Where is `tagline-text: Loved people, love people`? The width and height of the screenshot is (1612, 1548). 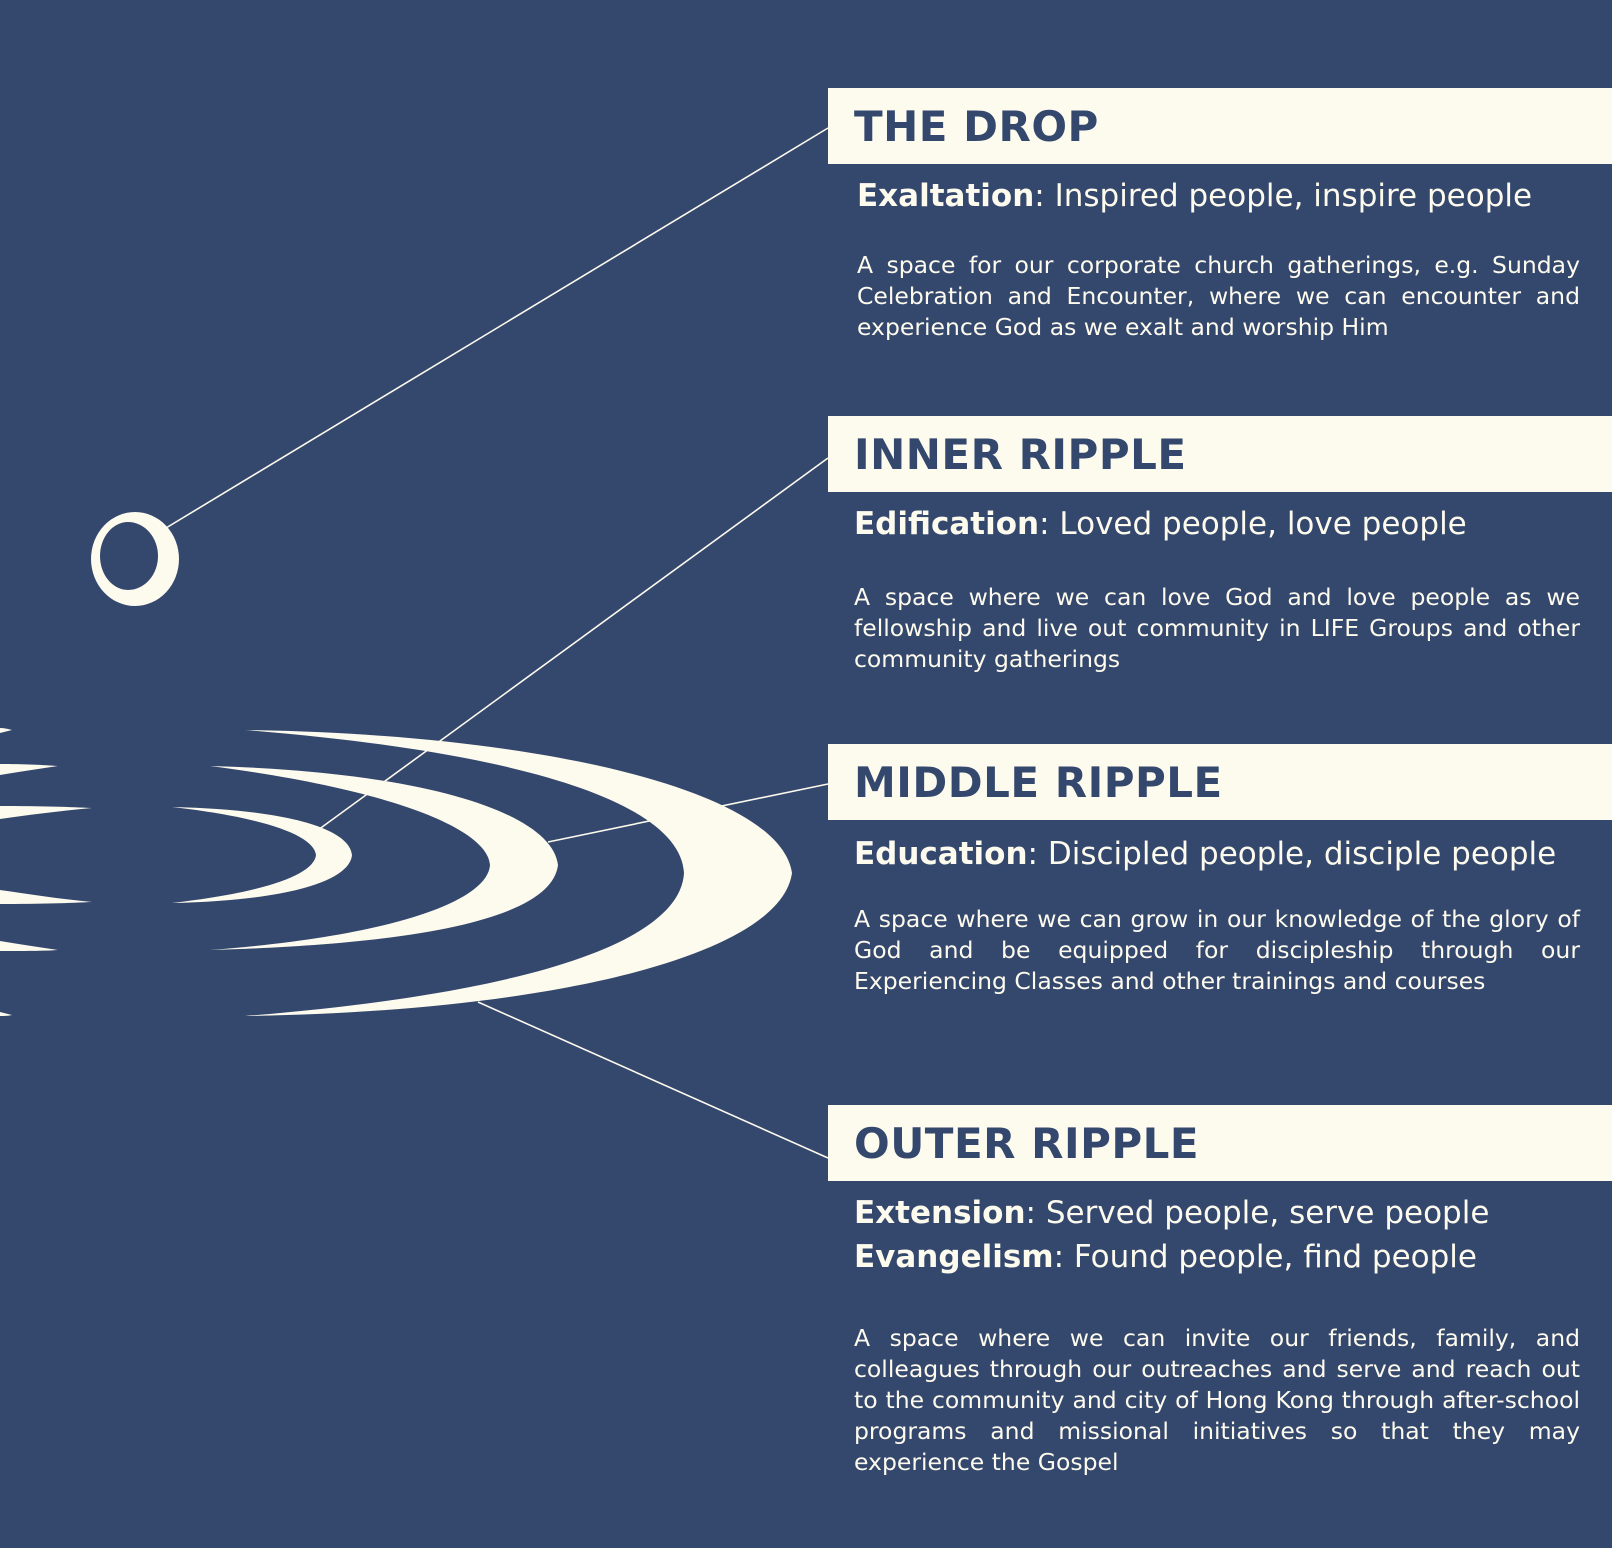
tagline-text: Loved people, love people is located at coordinates (1263, 524).